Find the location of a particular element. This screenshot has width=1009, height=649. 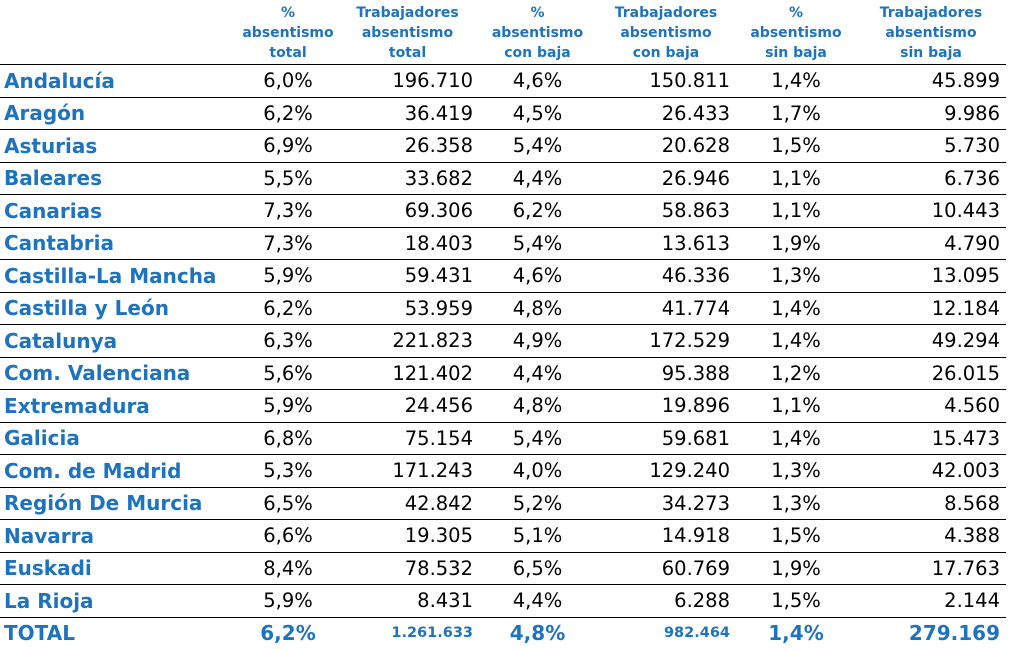

pct-with-leave-cell: 6,2% is located at coordinates (537, 211).